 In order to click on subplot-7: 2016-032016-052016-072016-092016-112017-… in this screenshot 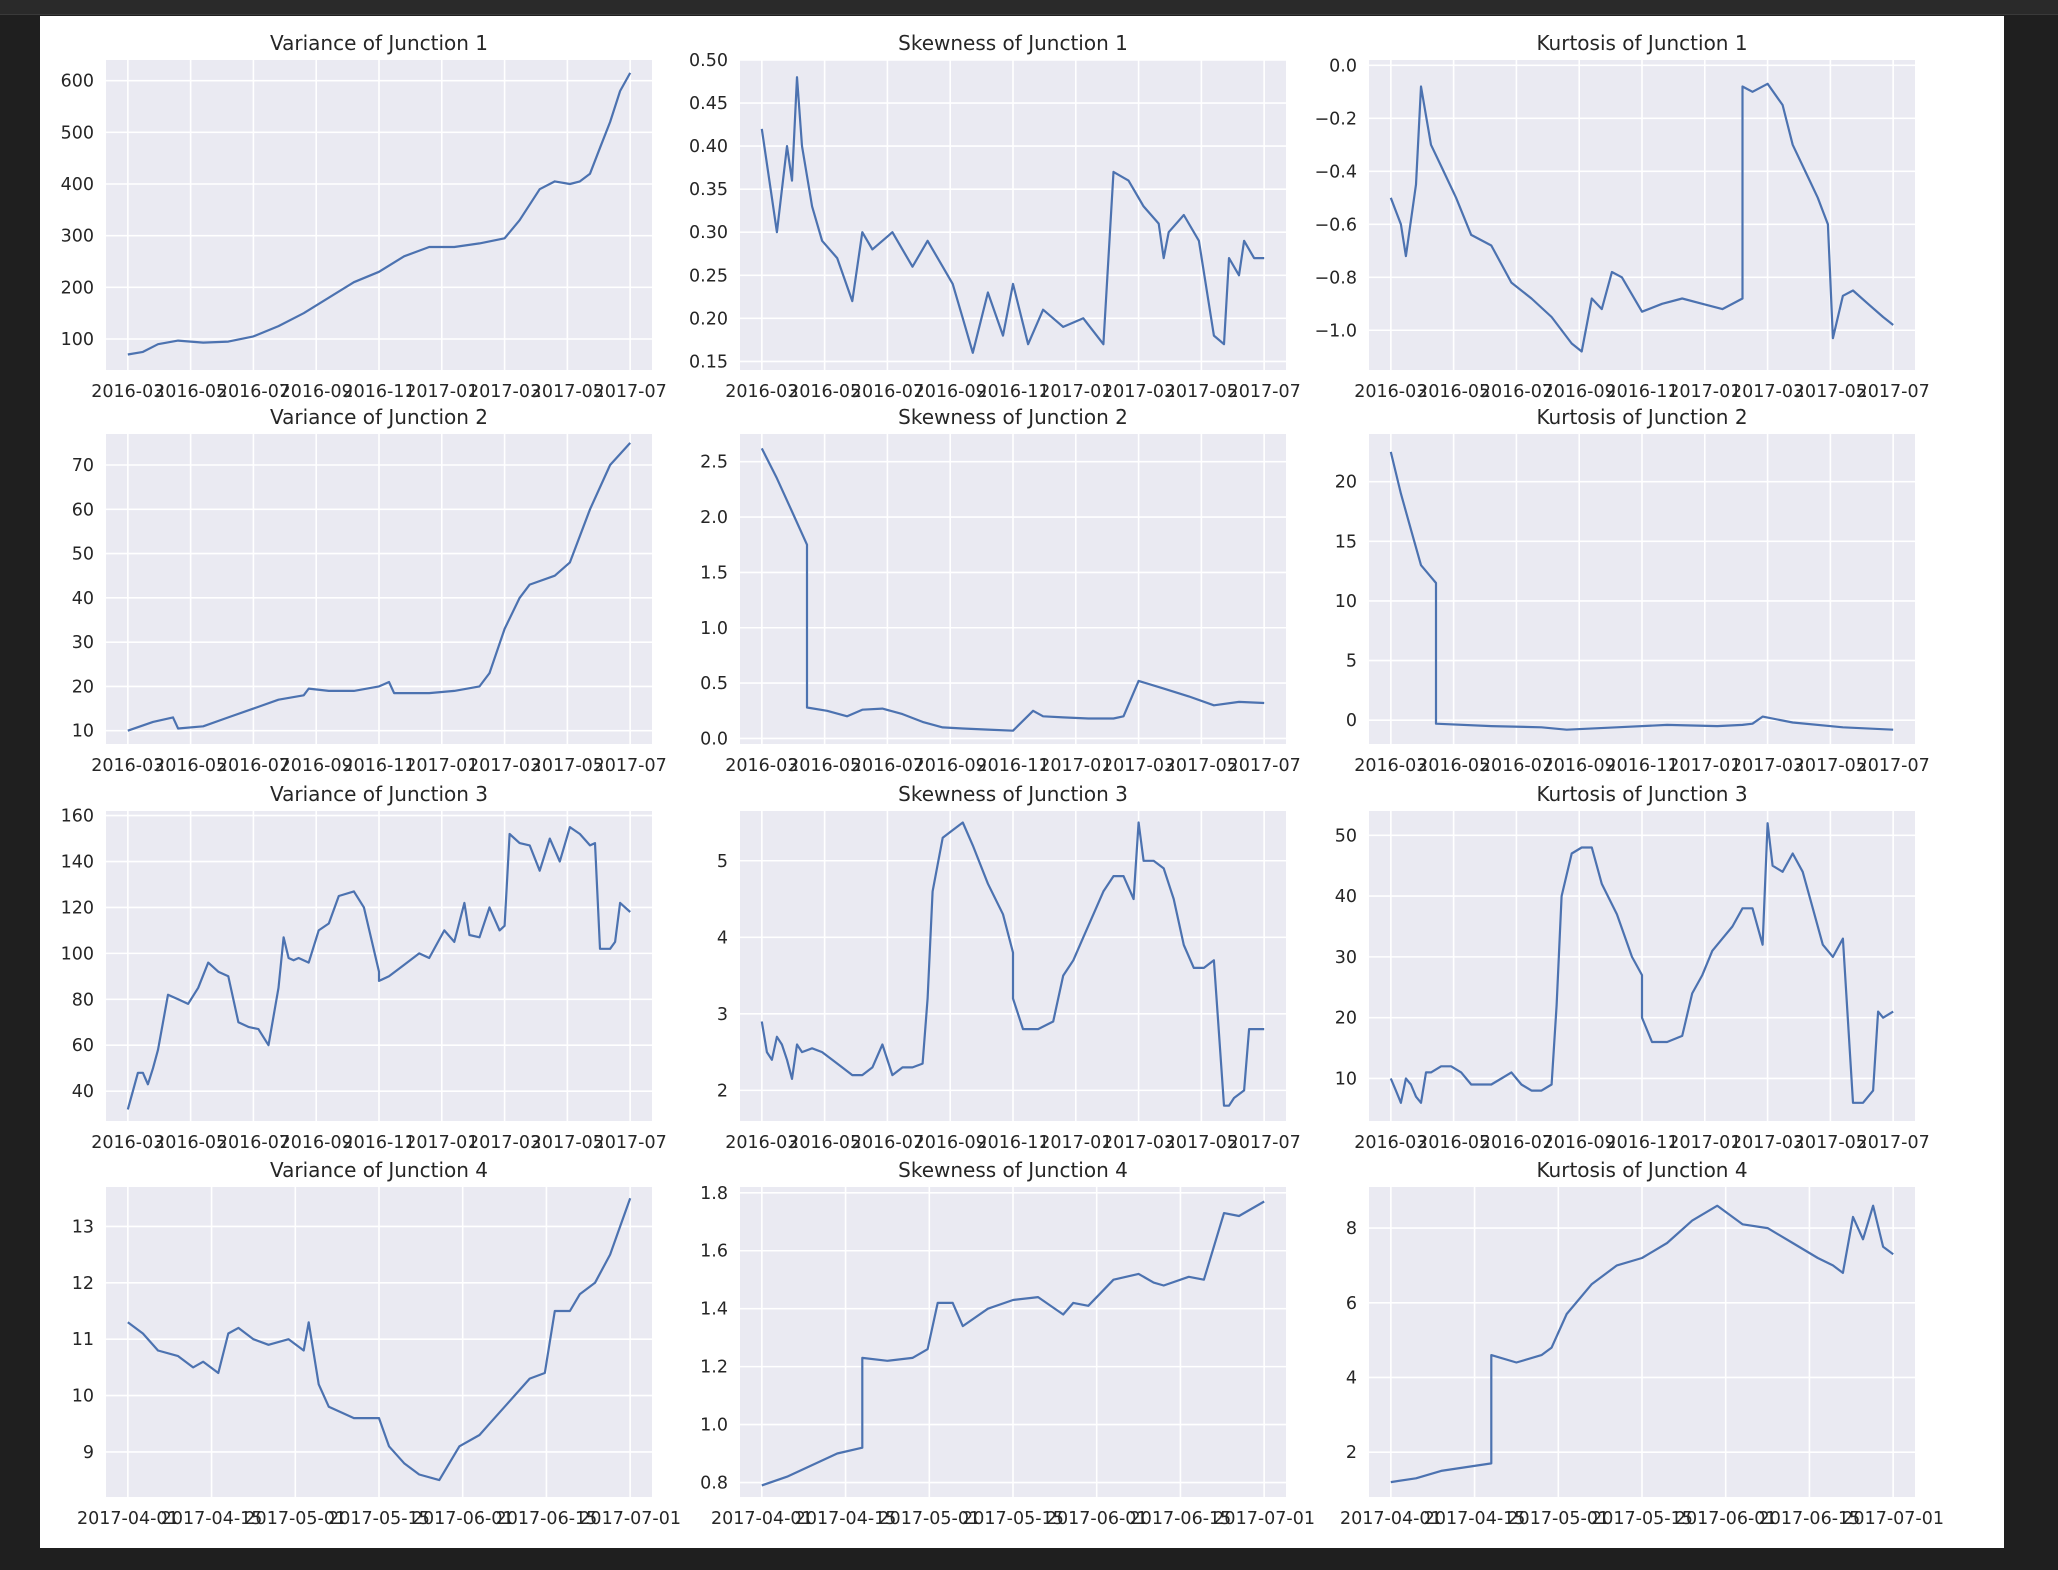, I will do `click(364, 967)`.